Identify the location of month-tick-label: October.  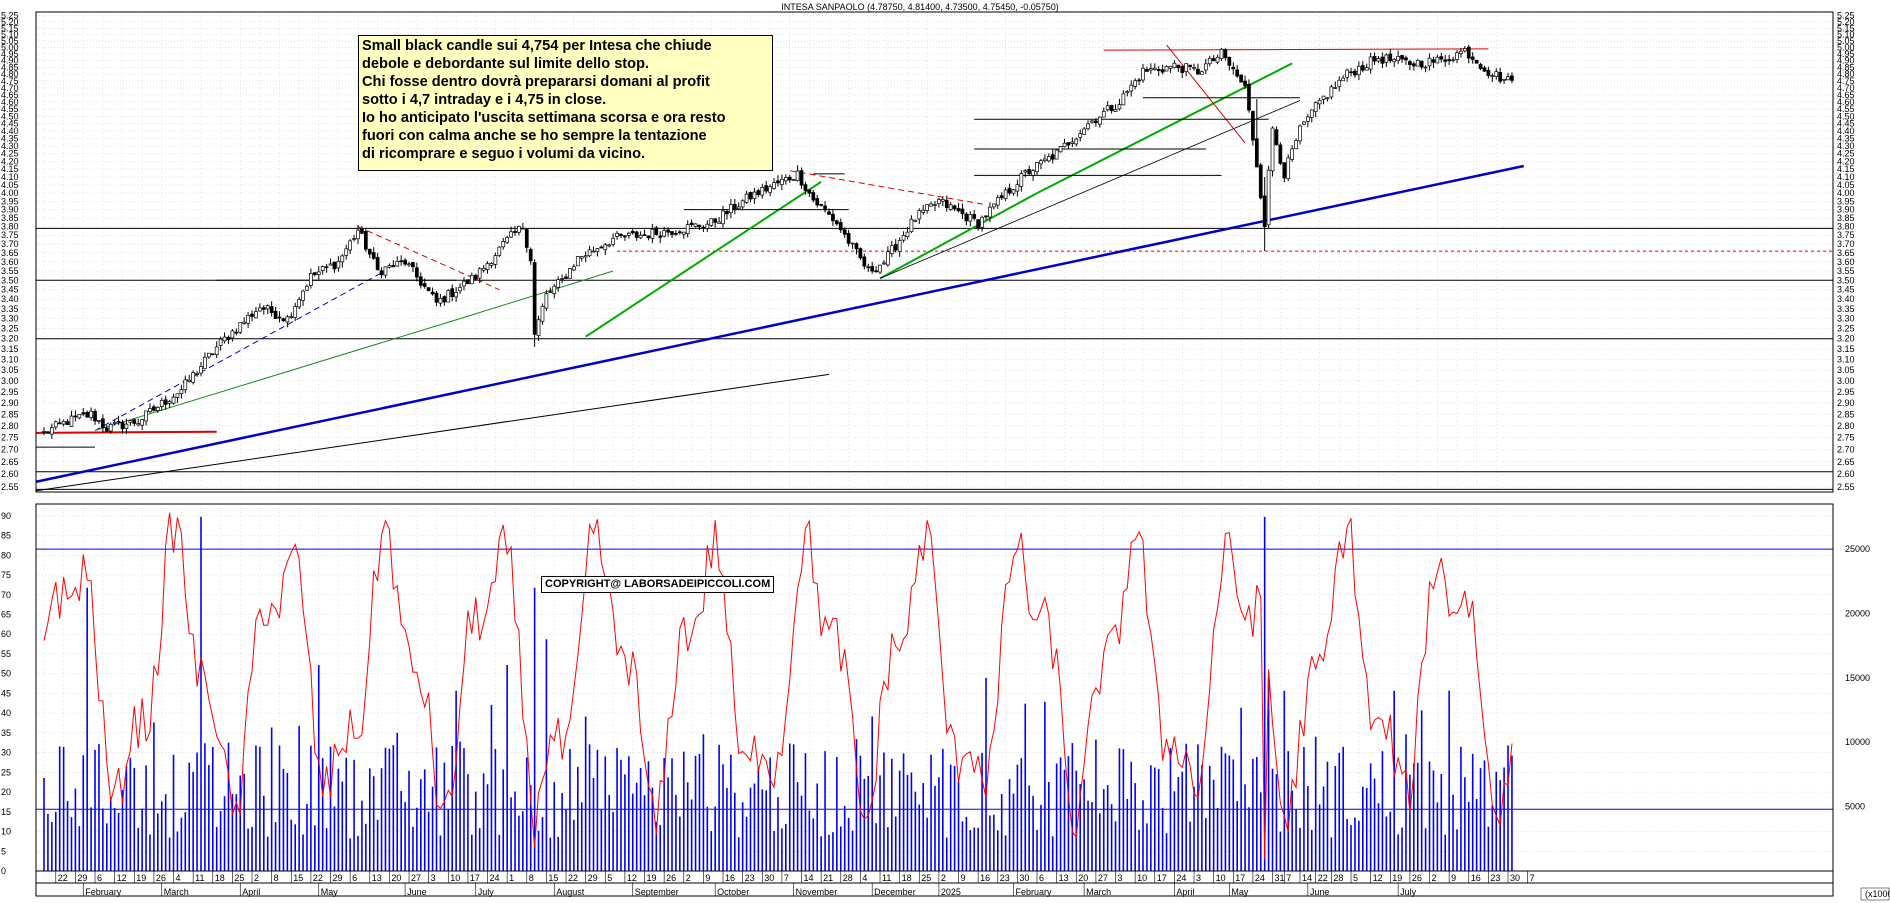
(733, 892).